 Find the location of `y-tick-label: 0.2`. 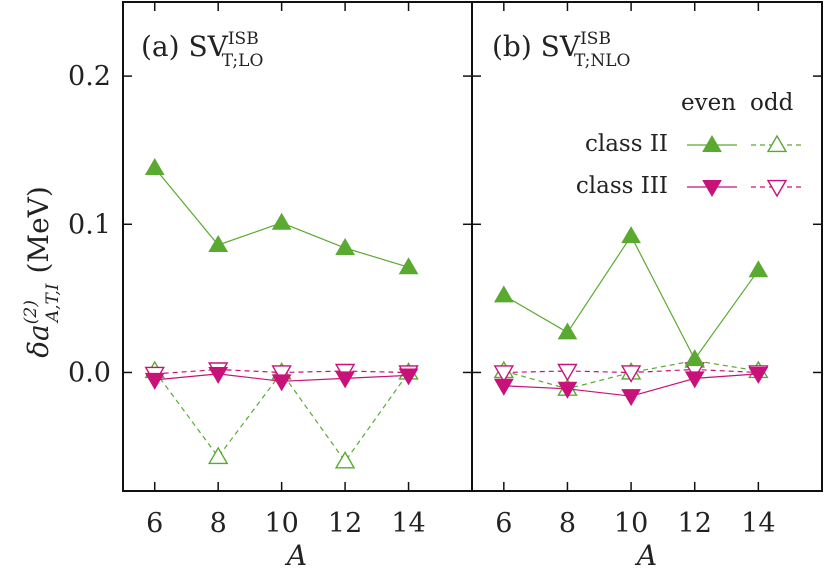

y-tick-label: 0.2 is located at coordinates (89, 76).